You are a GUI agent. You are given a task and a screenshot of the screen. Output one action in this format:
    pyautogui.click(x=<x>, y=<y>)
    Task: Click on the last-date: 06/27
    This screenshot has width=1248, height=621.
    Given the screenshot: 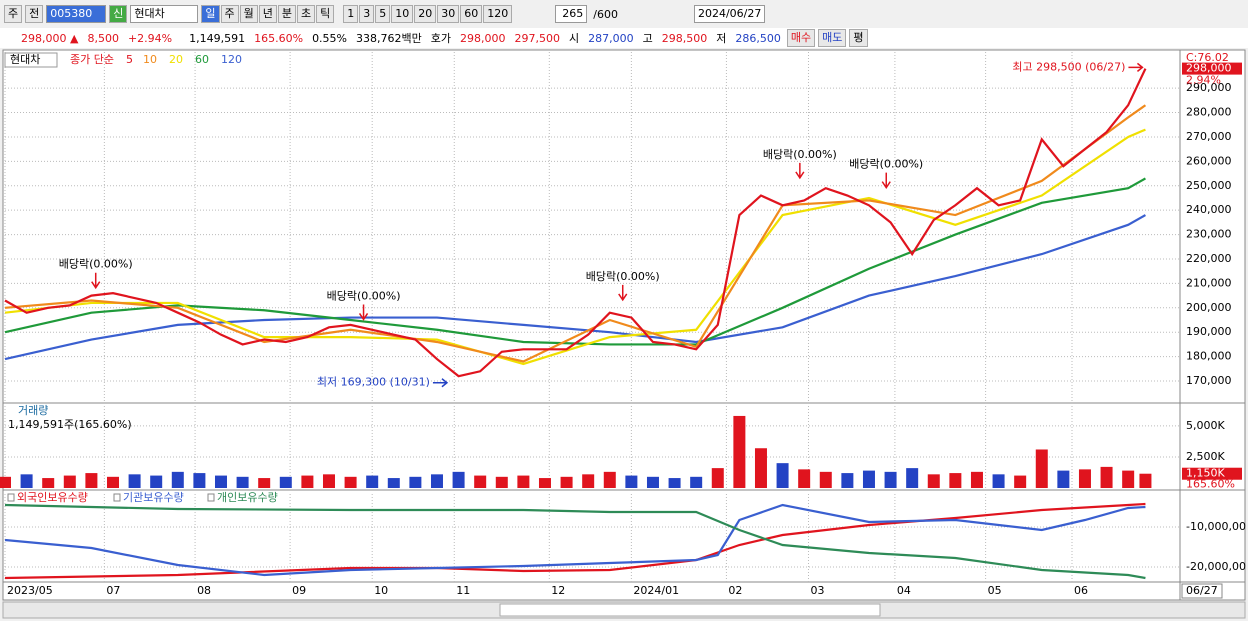 What is the action you would take?
    pyautogui.click(x=1202, y=590)
    